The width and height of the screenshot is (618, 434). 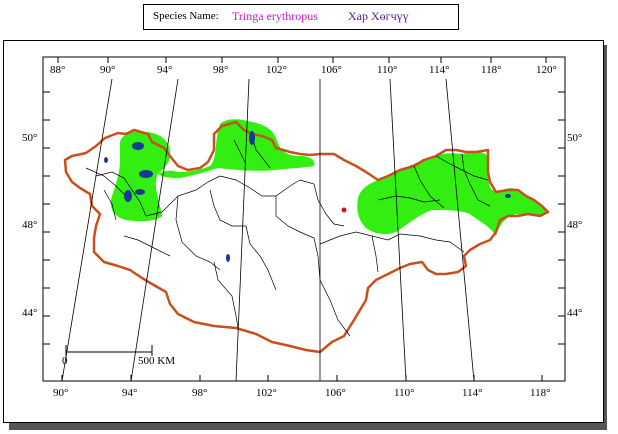 What do you see at coordinates (107, 70) in the screenshot?
I see `top-lon-label: 90°` at bounding box center [107, 70].